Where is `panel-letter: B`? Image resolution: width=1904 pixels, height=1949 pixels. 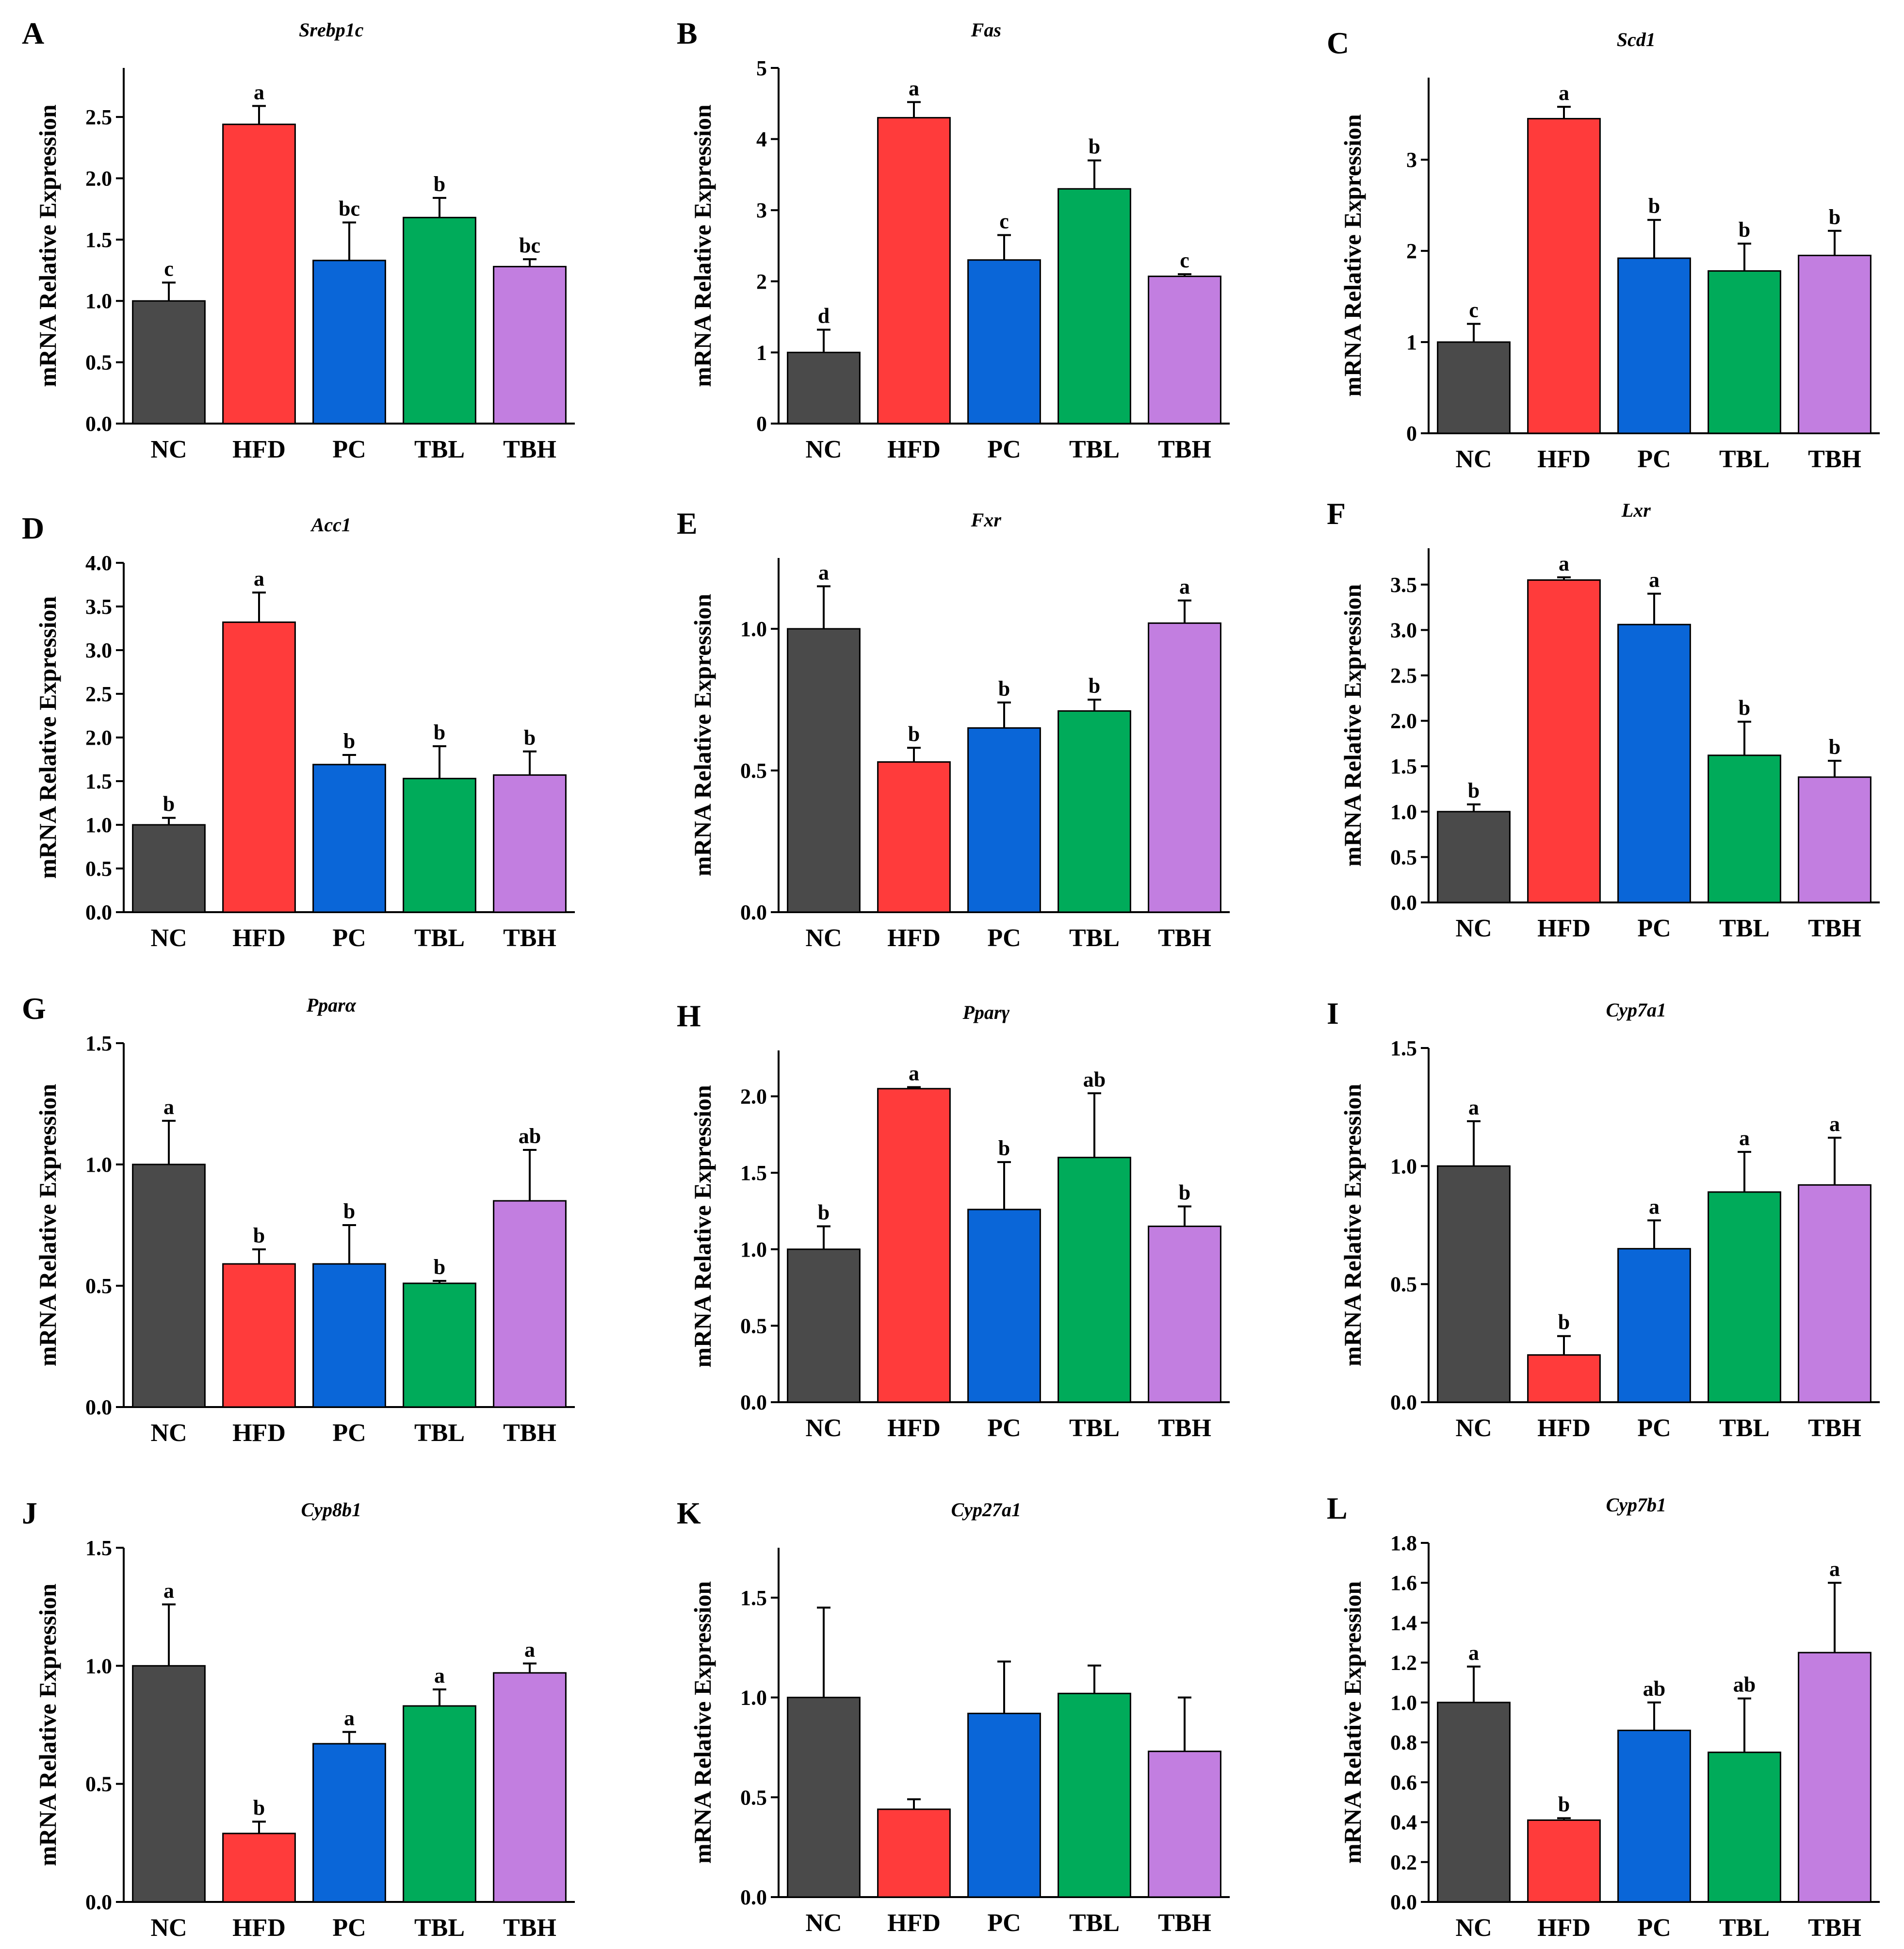
panel-letter: B is located at coordinates (687, 33).